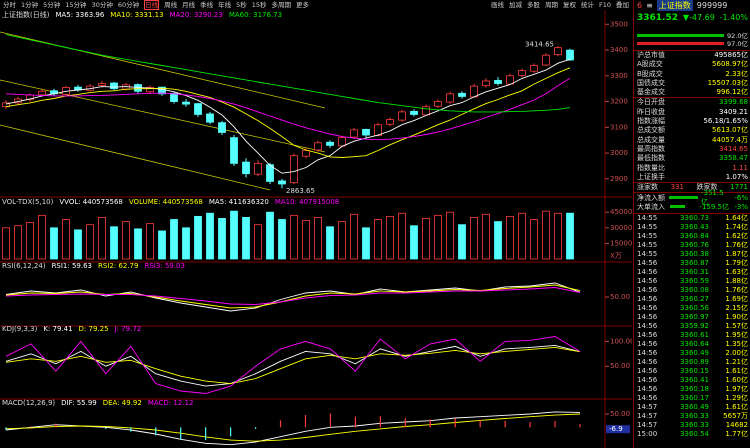 The height and width of the screenshot is (448, 750). I want to click on stat-value: 44057.4万, so click(730, 139).